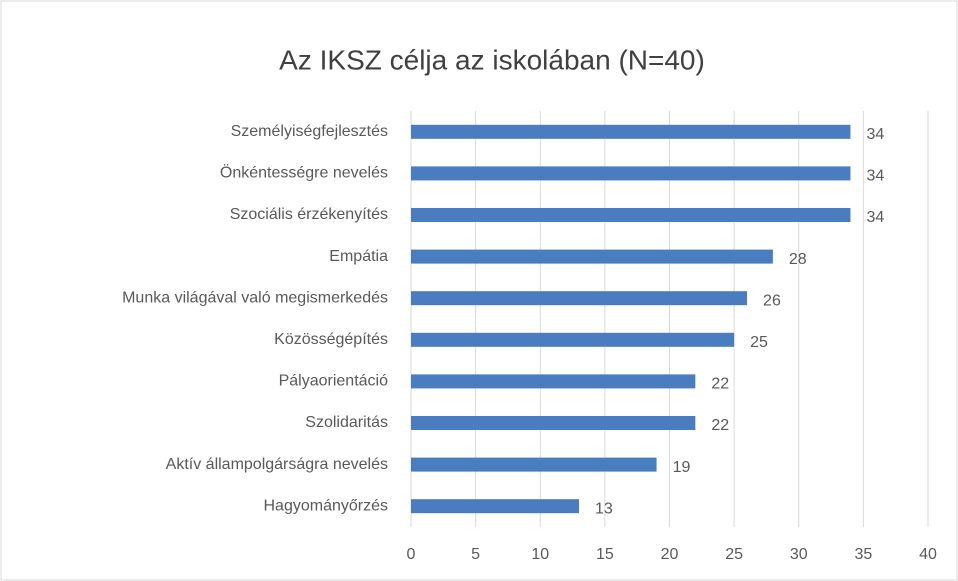  I want to click on data-label: 19, so click(682, 467).